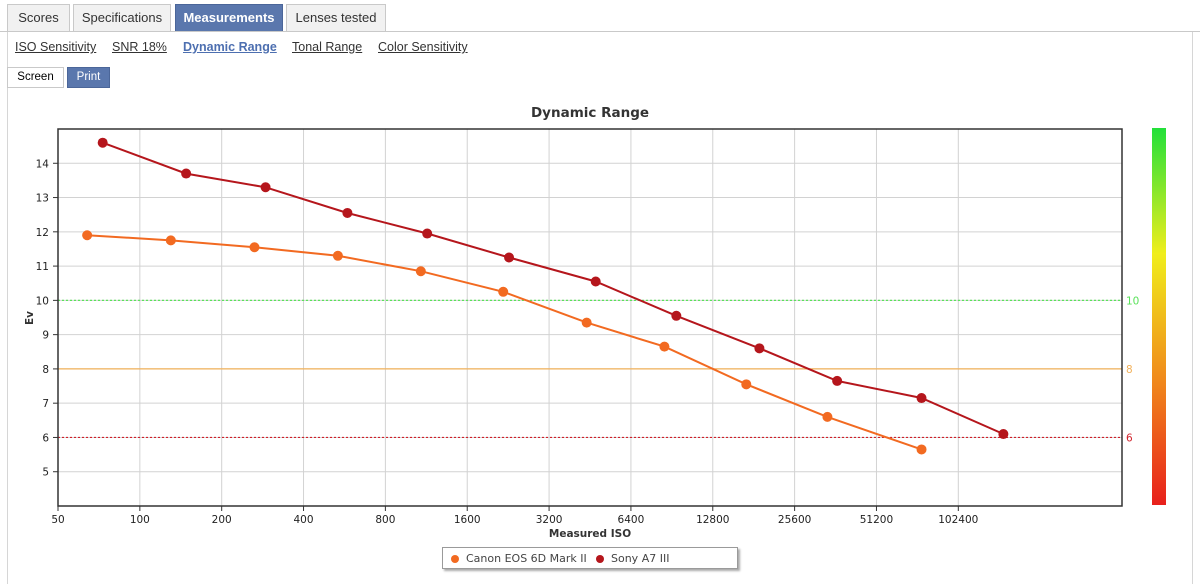  I want to click on y-axis-label: Ev, so click(30, 318).